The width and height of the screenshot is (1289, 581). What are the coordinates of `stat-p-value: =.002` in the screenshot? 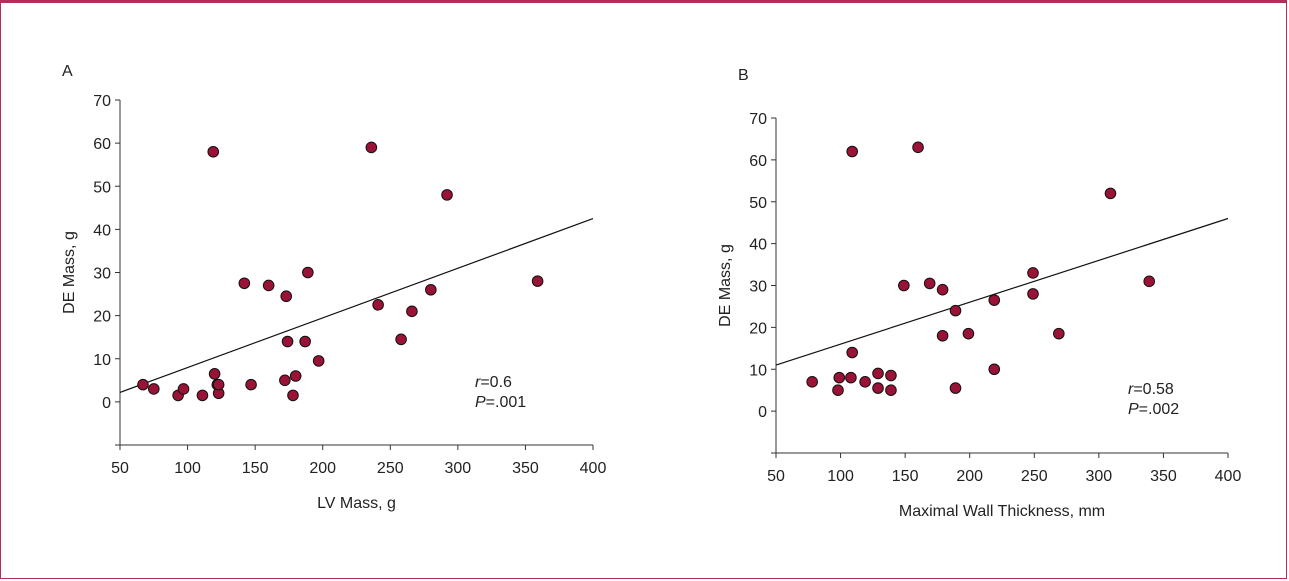 It's located at (1159, 409).